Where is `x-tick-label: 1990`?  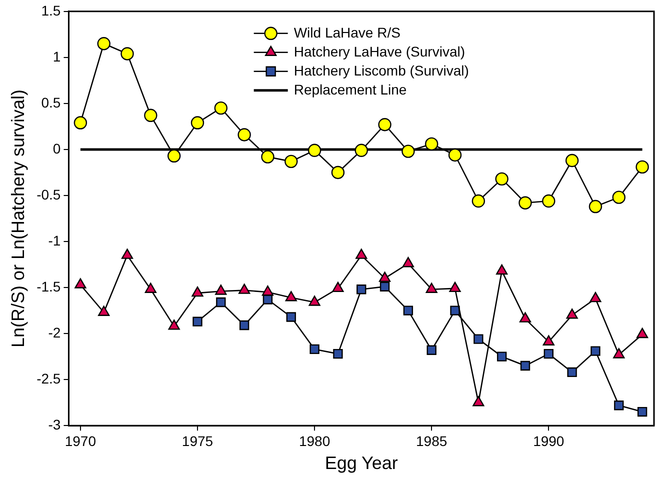 x-tick-label: 1990 is located at coordinates (548, 440).